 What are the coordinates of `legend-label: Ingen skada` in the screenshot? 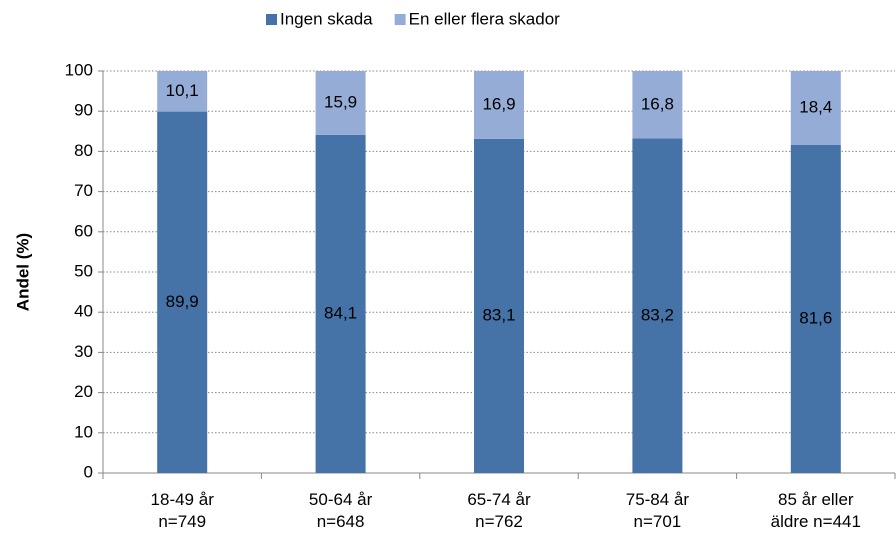 It's located at (326, 18).